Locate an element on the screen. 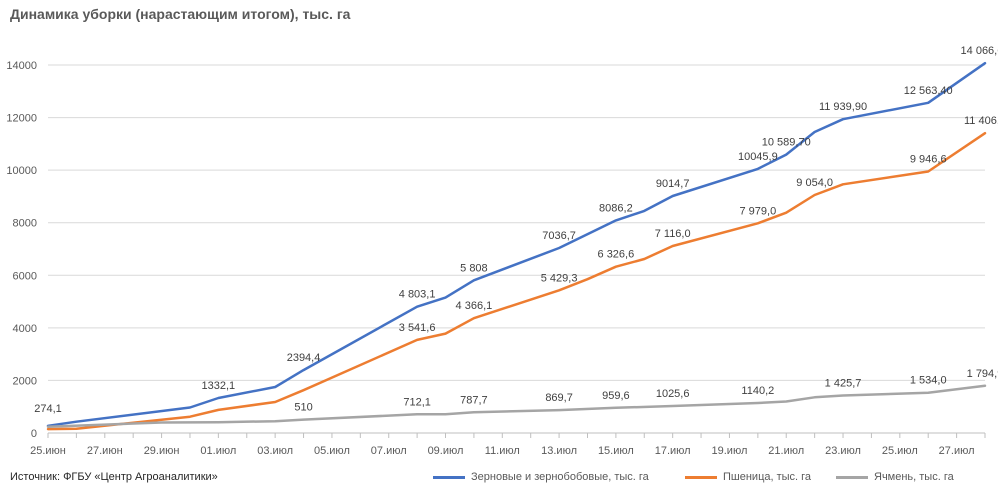 The width and height of the screenshot is (998, 491). y-tick-label: 4000 is located at coordinates (25, 329).